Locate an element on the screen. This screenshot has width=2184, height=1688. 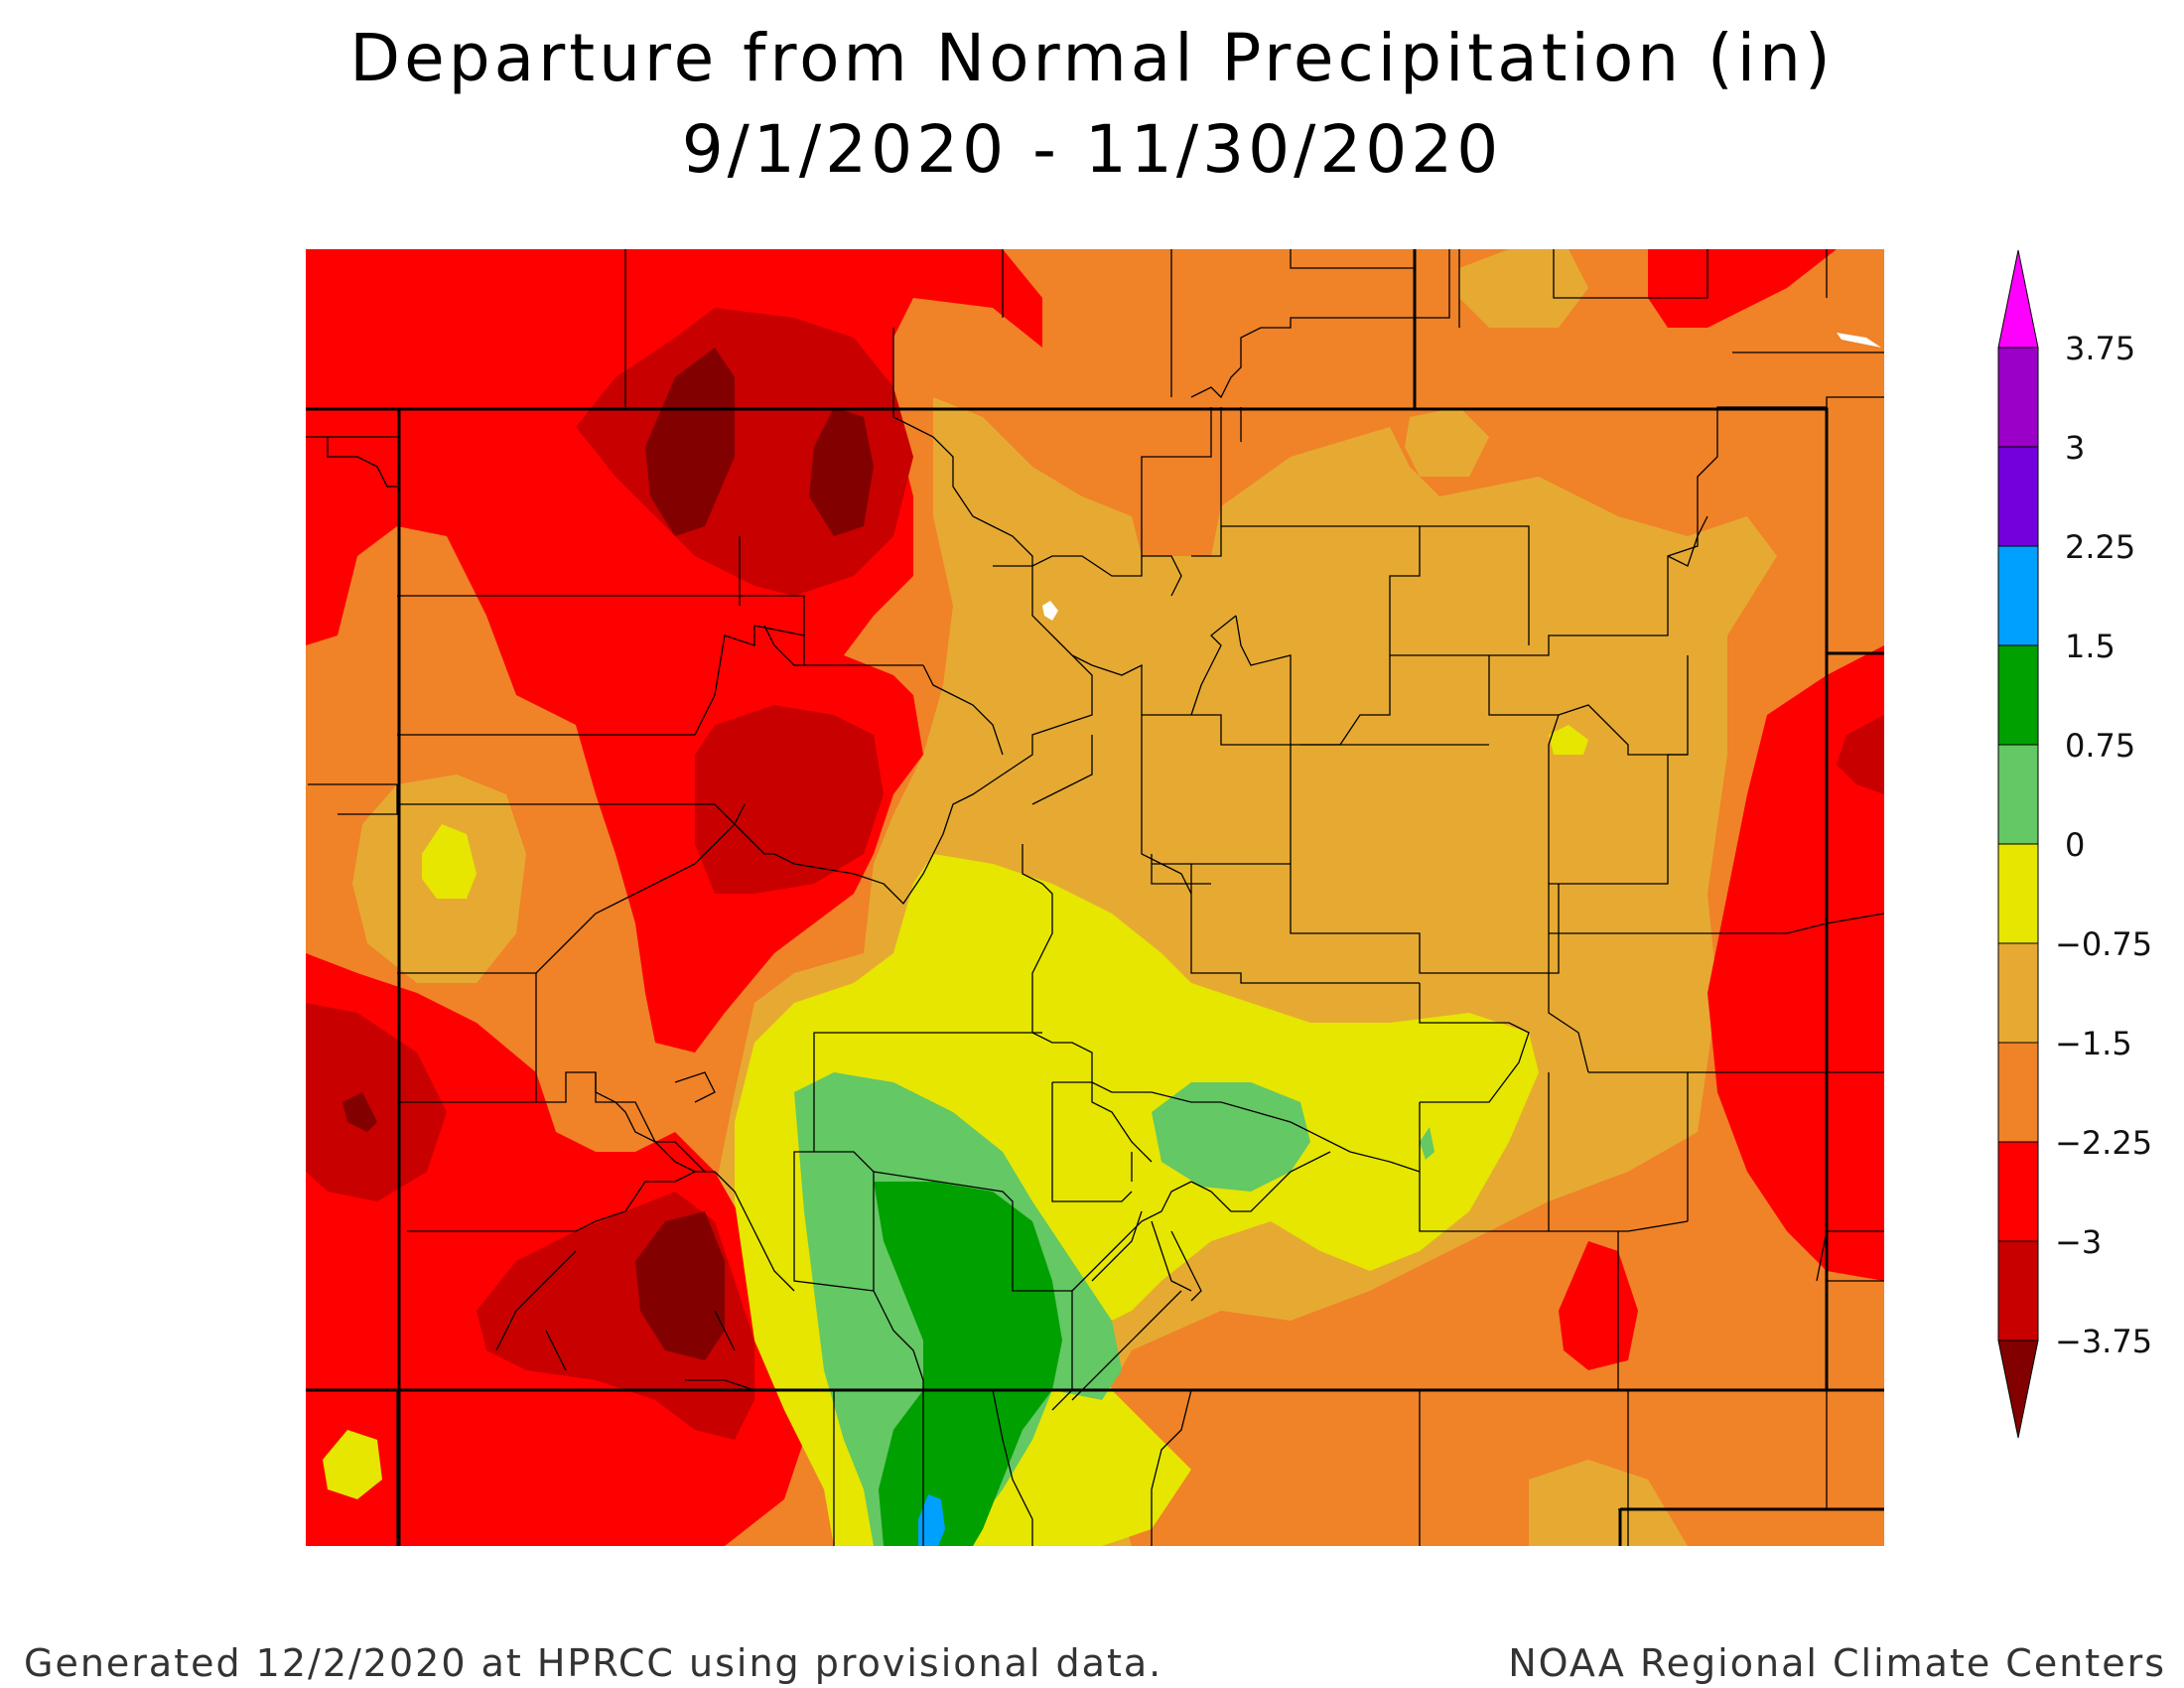
contour-lt-075-se is located at coordinates (1608, 1503).